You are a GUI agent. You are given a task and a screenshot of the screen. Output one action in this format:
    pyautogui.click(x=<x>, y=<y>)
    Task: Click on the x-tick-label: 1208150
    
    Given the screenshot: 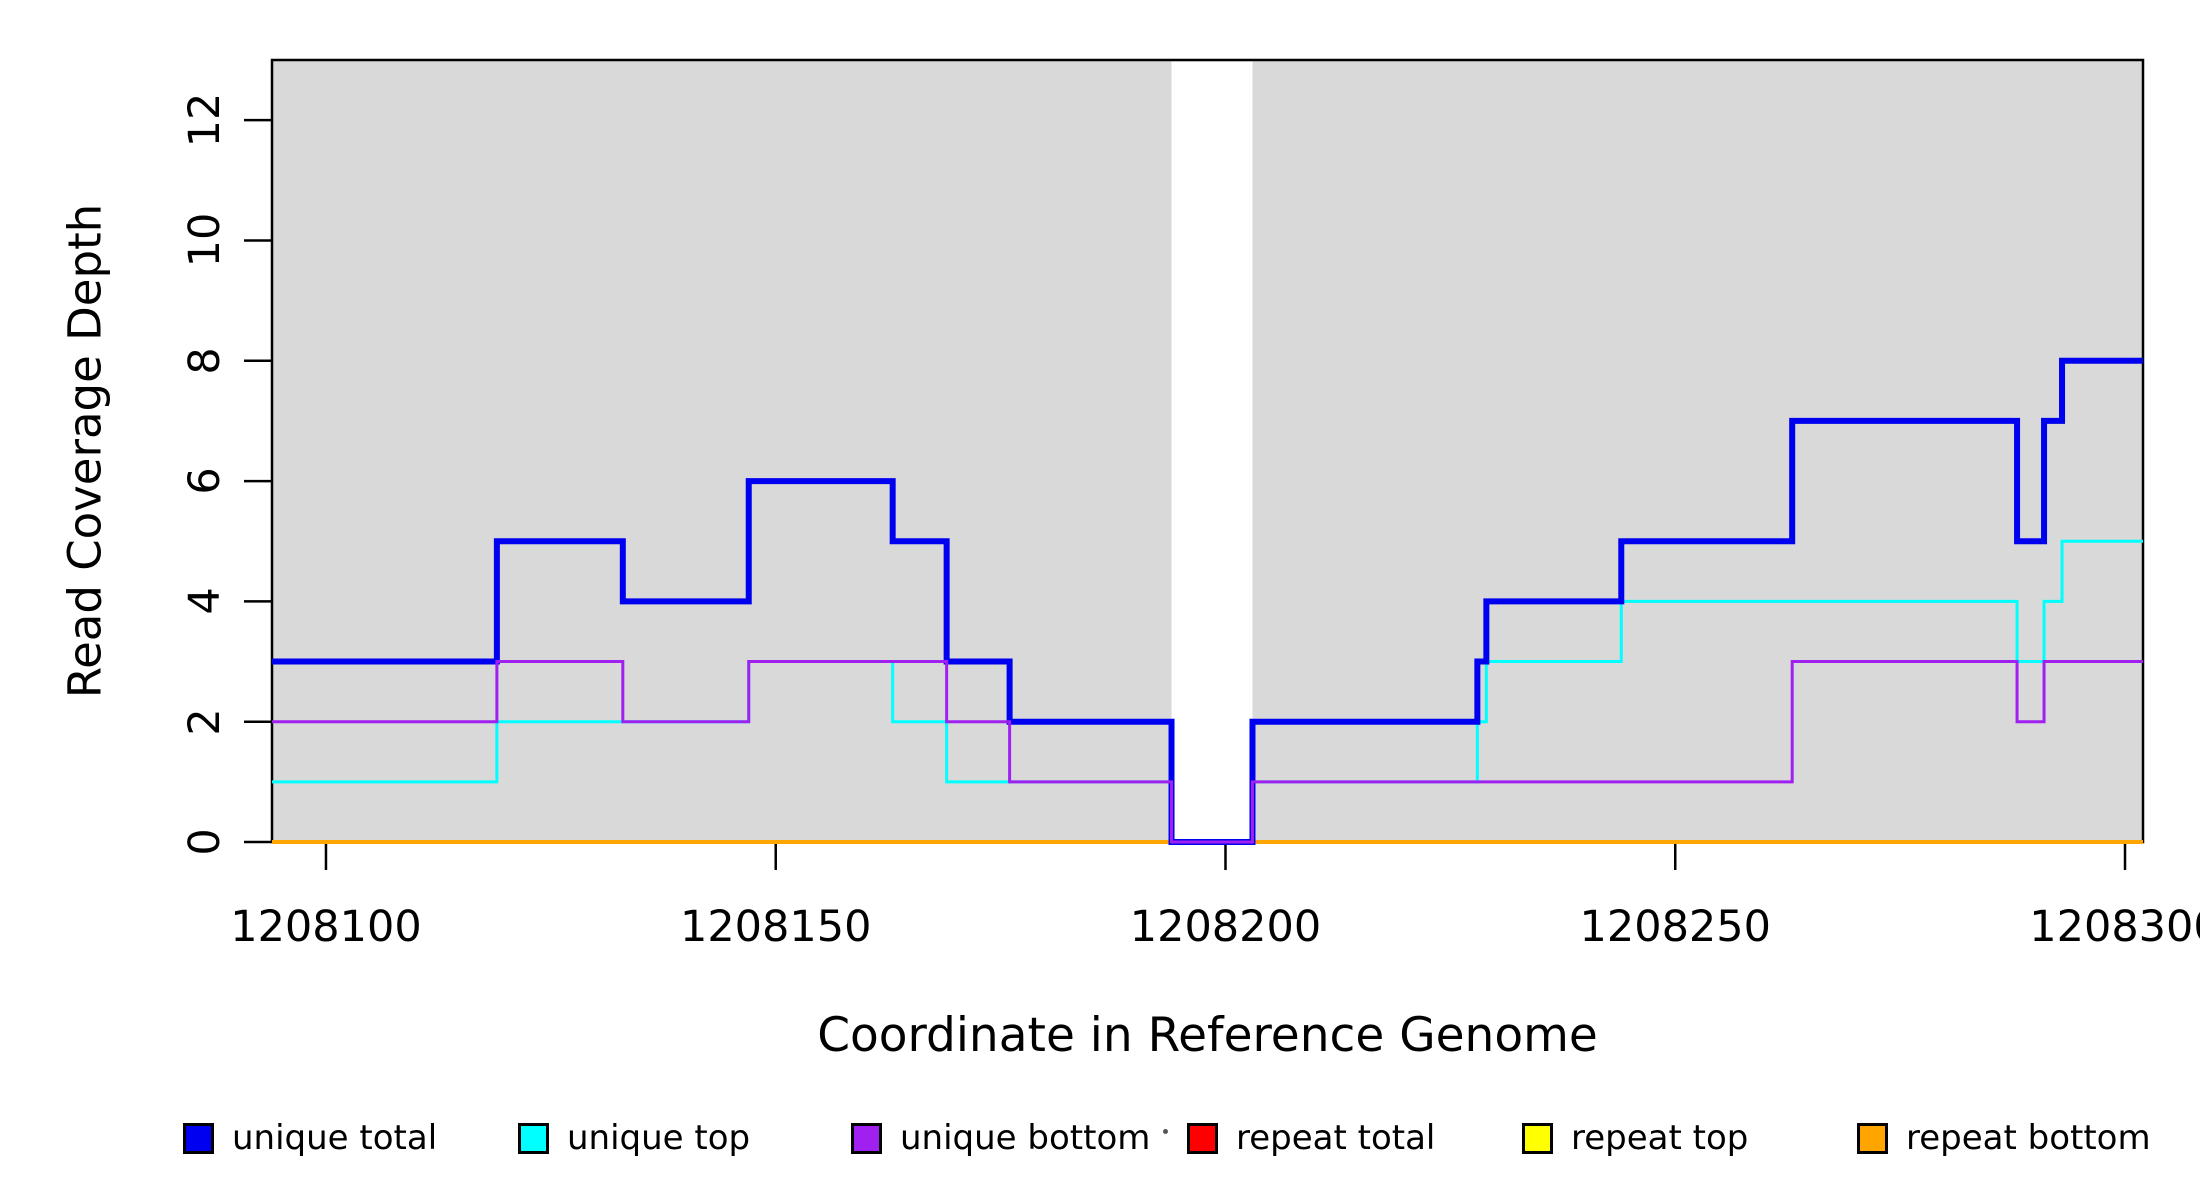 What is the action you would take?
    pyautogui.click(x=775, y=927)
    